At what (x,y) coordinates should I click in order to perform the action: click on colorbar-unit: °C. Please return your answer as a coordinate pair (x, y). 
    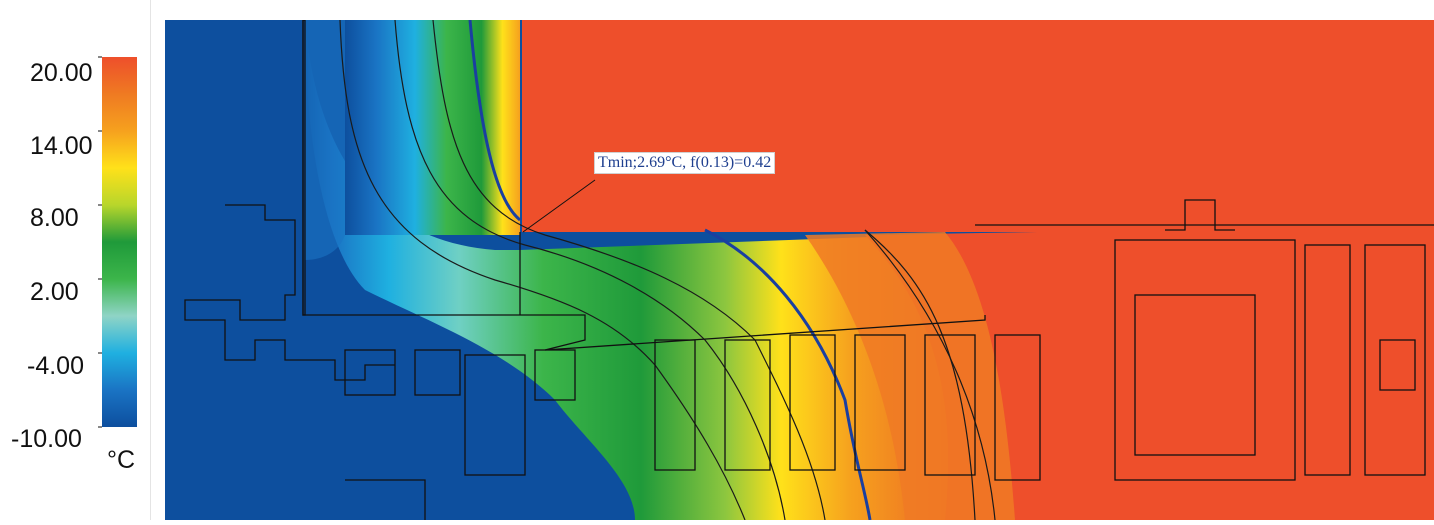
    Looking at the image, I should click on (121, 460).